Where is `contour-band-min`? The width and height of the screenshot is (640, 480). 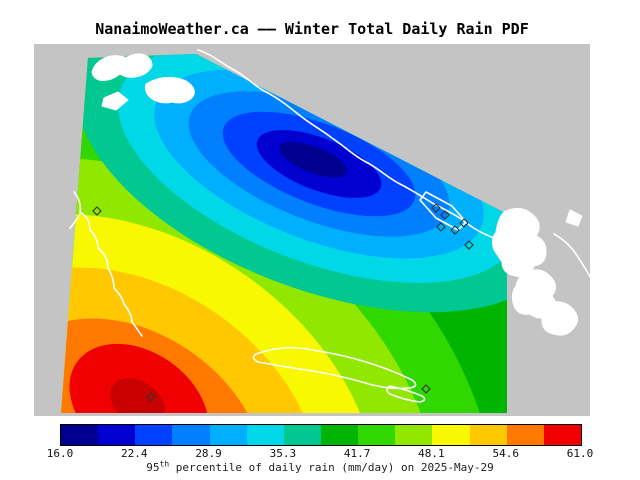 contour-band-min is located at coordinates (313, 159).